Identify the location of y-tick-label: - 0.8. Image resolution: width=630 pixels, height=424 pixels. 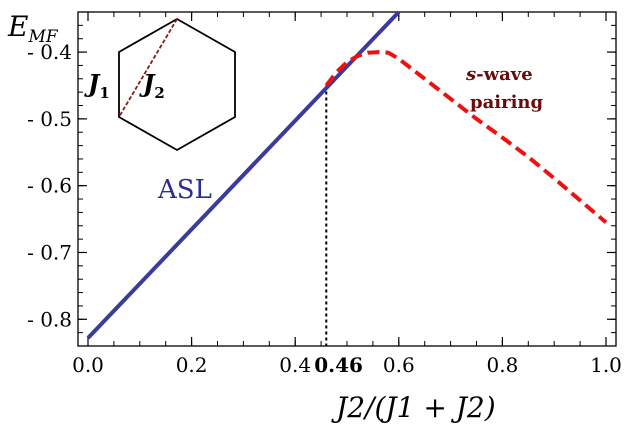
(49, 319).